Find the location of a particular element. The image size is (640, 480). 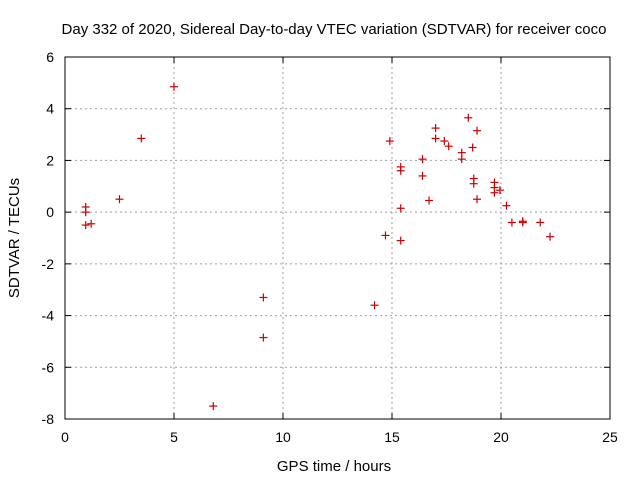

x-axis-label: GPS time / hours is located at coordinates (334, 466).